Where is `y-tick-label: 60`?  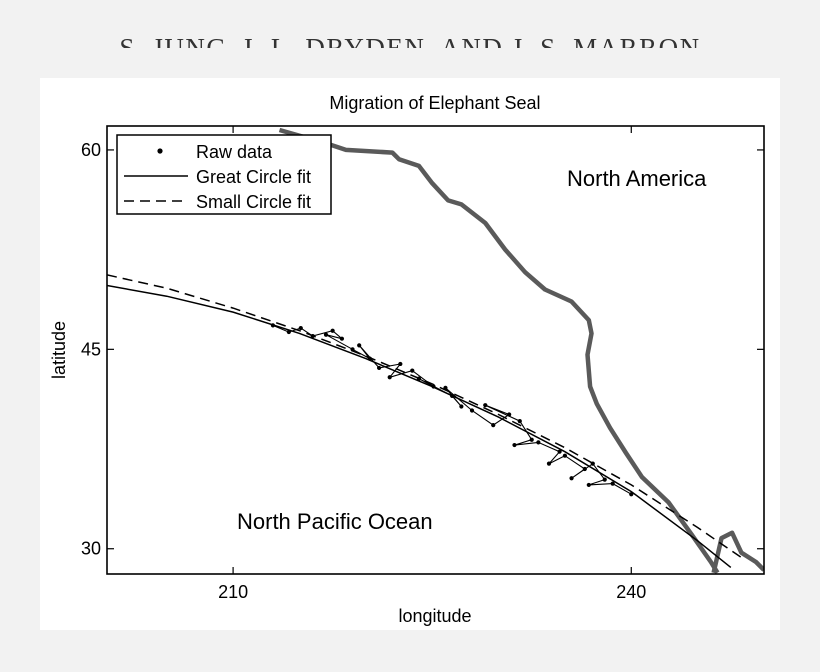 y-tick-label: 60 is located at coordinates (91, 150).